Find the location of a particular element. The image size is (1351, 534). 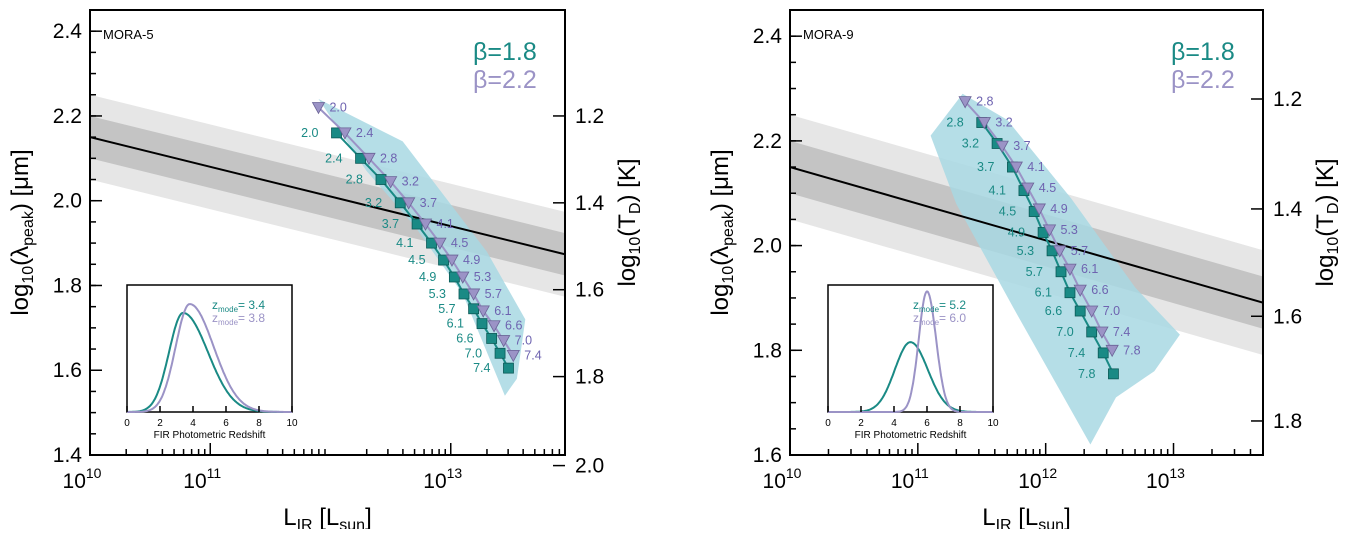

x-tick-base: 10 is located at coordinates (1157, 481).